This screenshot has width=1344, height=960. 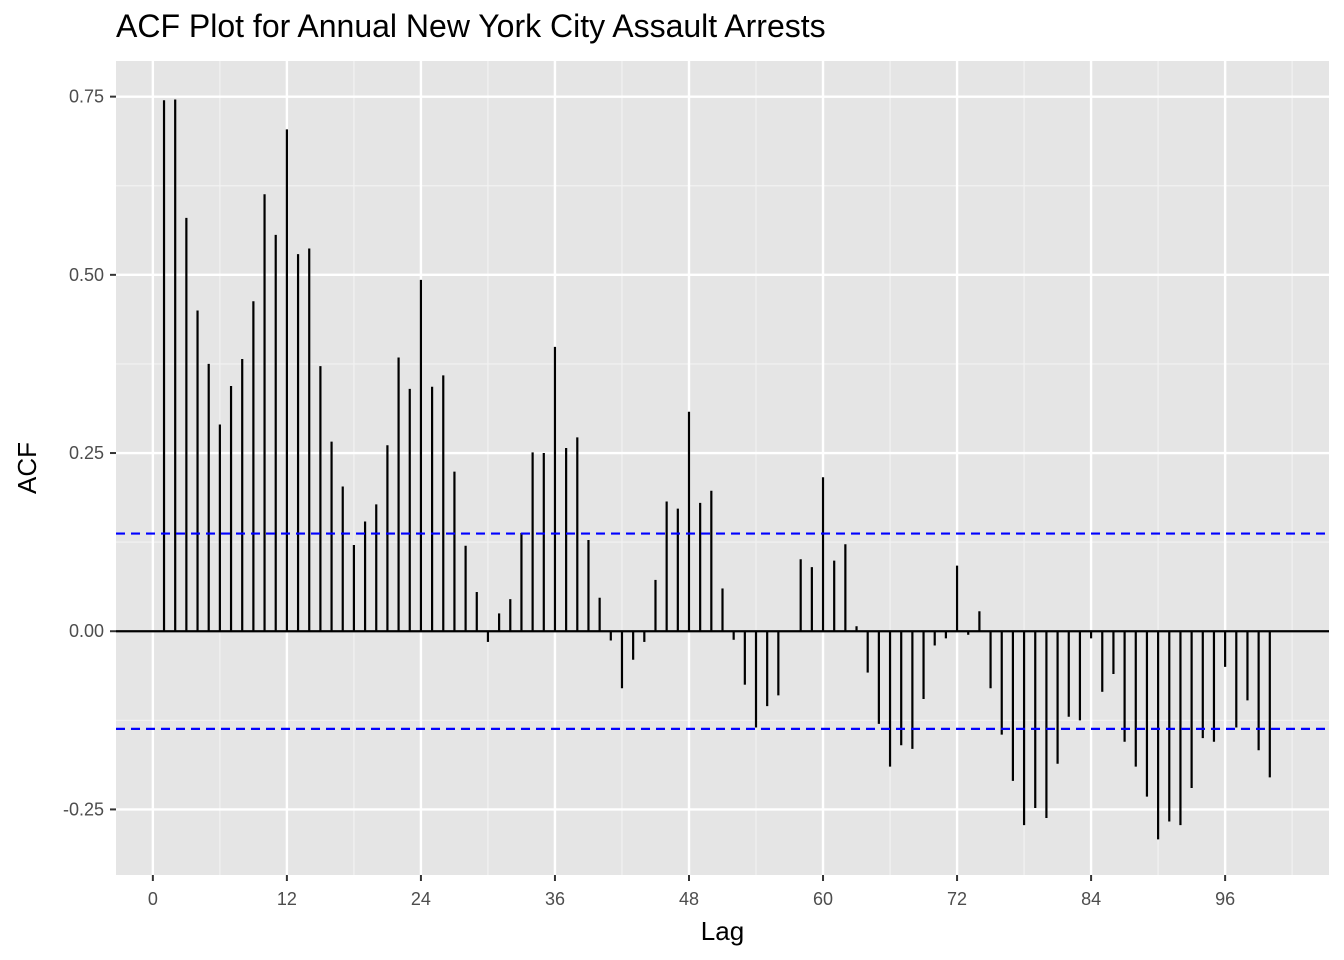 I want to click on x-tick-label: 84, so click(x=1091, y=899).